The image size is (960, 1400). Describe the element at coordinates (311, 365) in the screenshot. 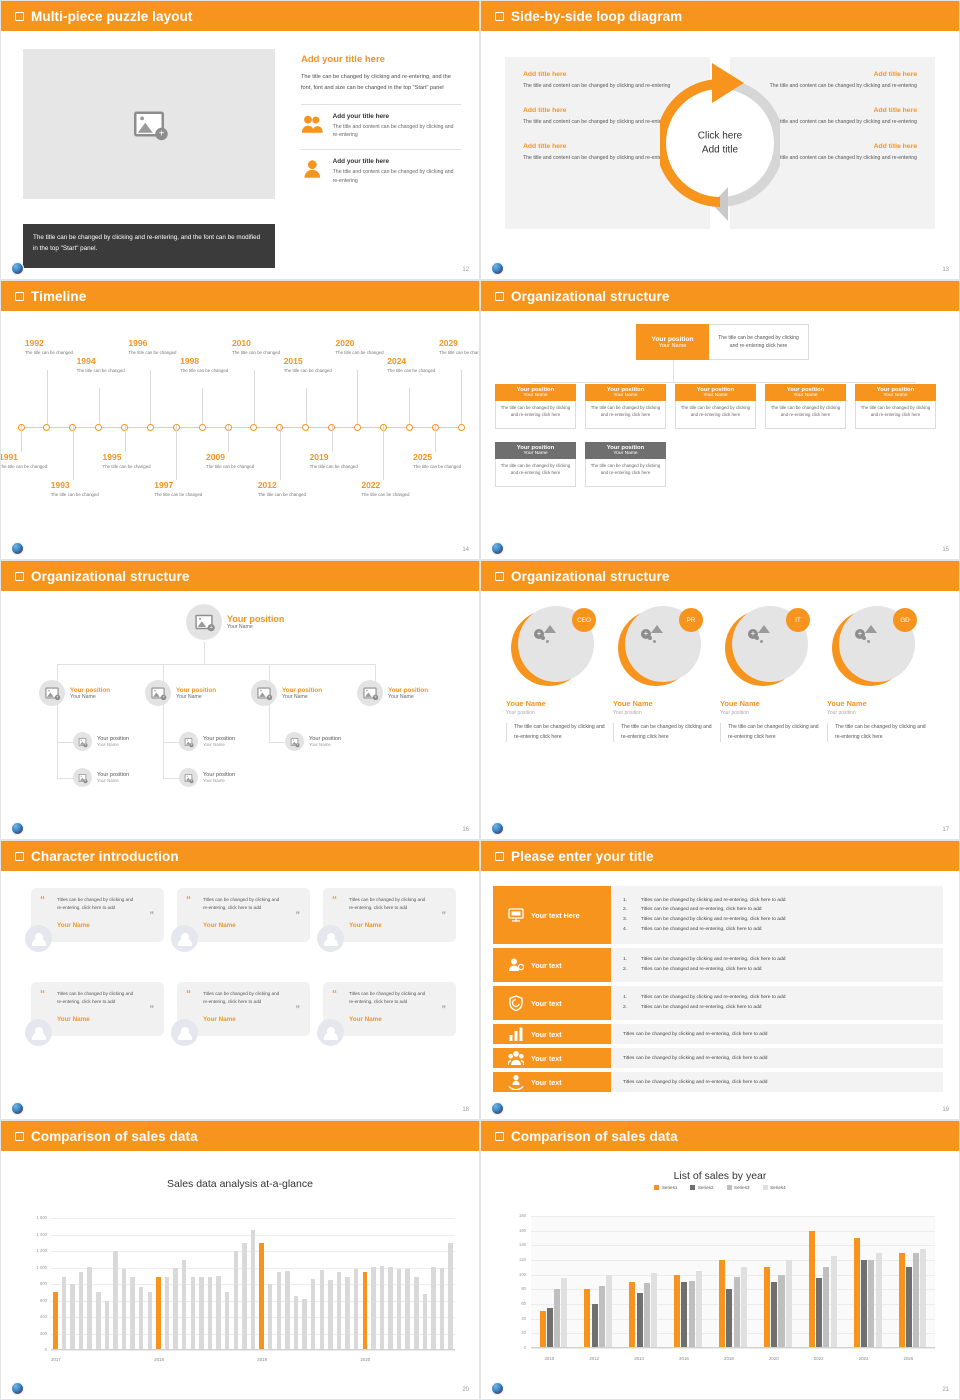

I see `timeline-entry: 2015 The title can be changed` at that location.